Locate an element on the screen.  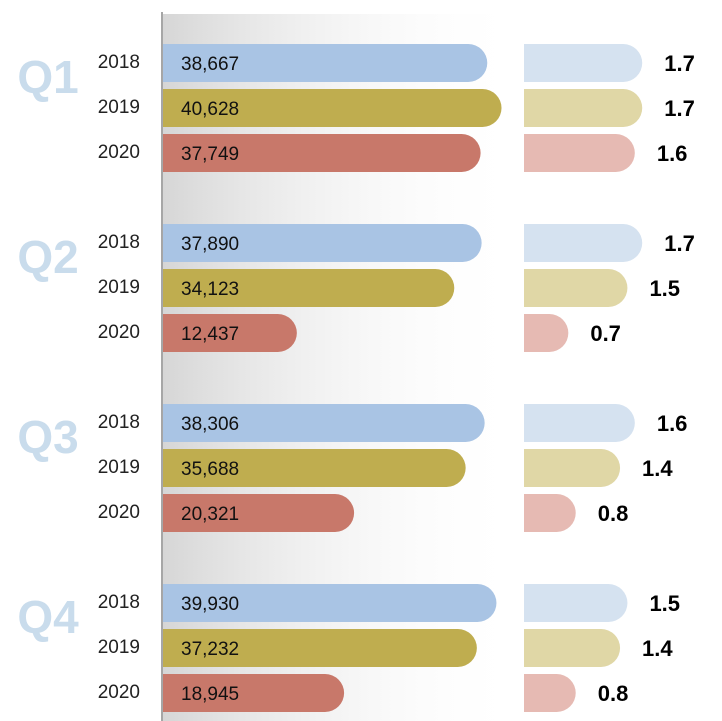
quarter-label: Q3 is located at coordinates (47, 437).